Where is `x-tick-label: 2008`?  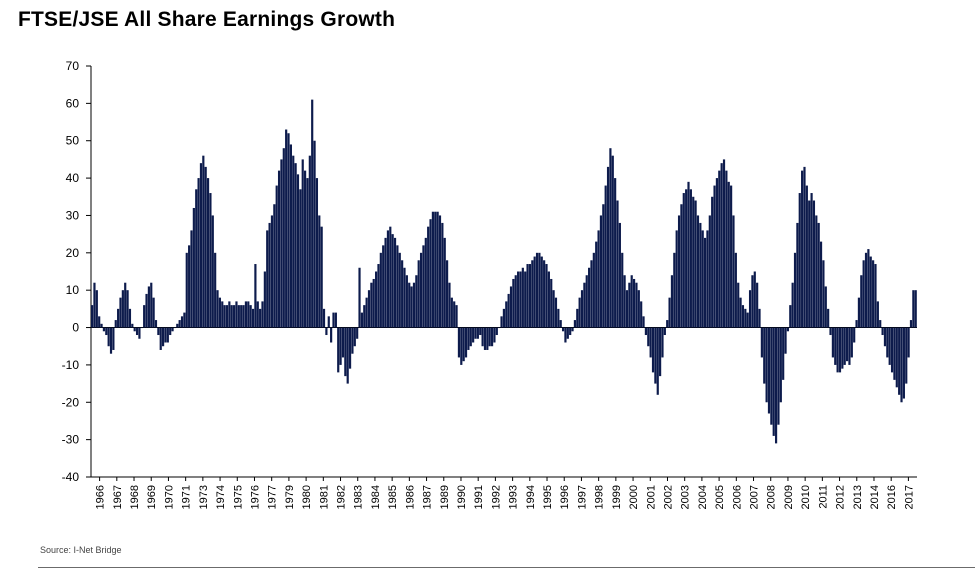
x-tick-label: 2008 is located at coordinates (772, 497).